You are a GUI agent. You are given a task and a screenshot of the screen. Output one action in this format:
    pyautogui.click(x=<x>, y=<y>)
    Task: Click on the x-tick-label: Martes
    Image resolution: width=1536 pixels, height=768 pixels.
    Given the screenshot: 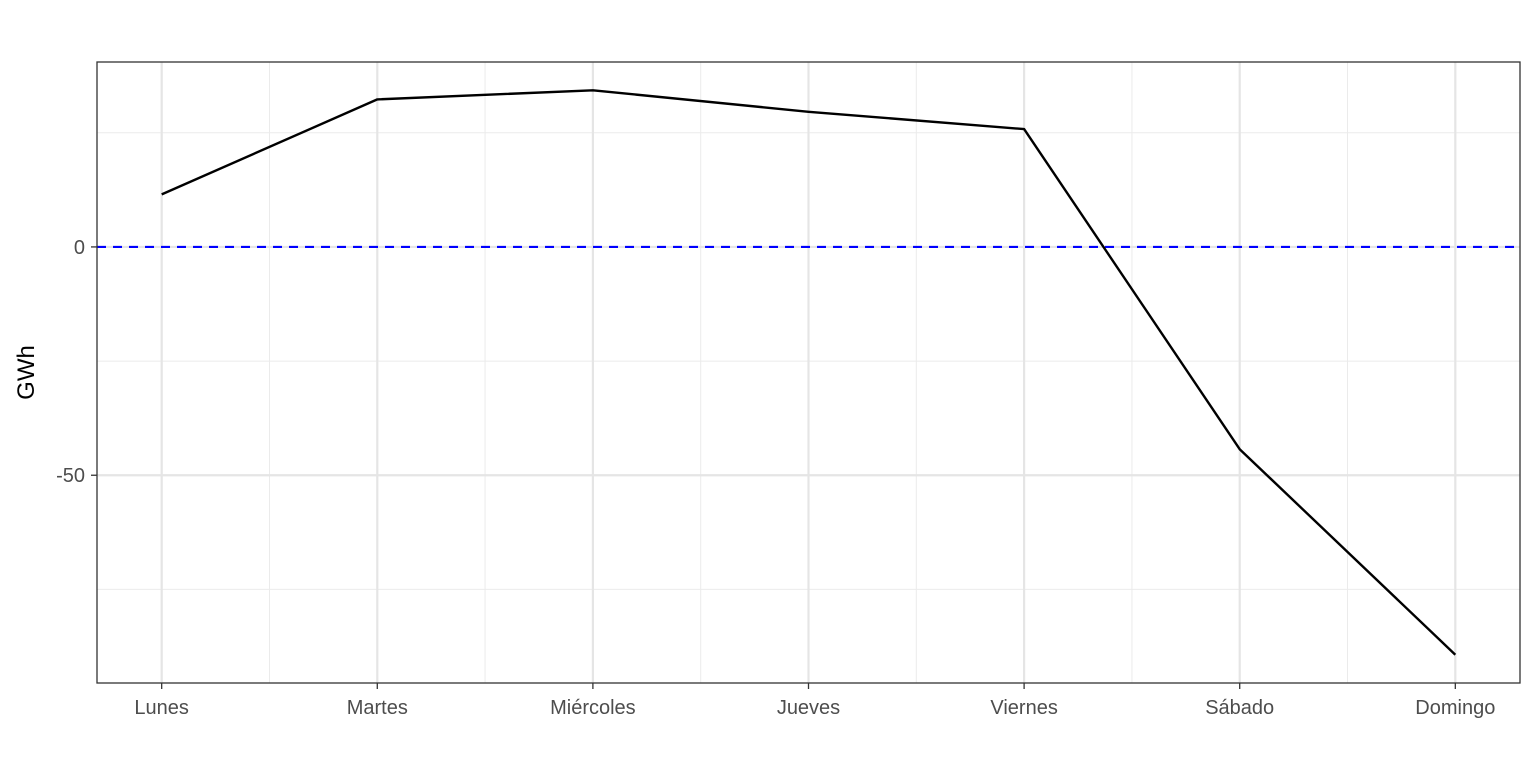 What is the action you would take?
    pyautogui.click(x=377, y=708)
    